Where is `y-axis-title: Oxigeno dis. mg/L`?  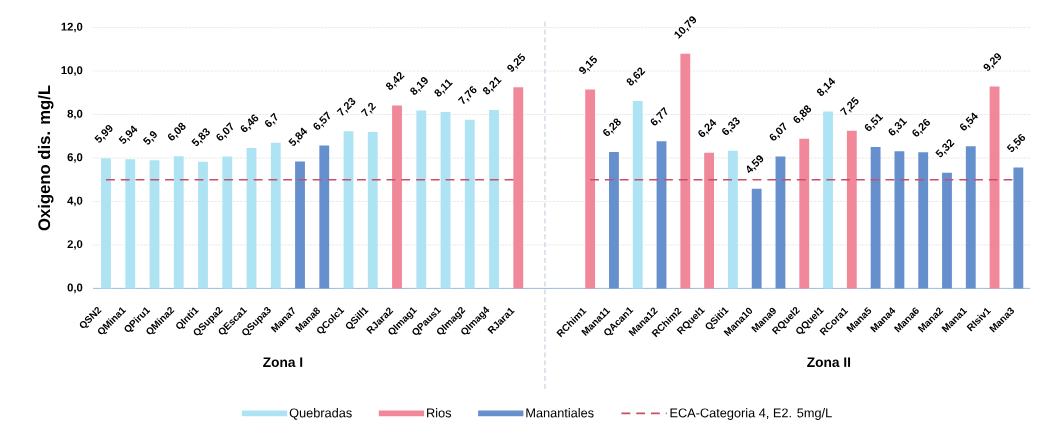
y-axis-title: Oxigeno dis. mg/L is located at coordinates (45, 158).